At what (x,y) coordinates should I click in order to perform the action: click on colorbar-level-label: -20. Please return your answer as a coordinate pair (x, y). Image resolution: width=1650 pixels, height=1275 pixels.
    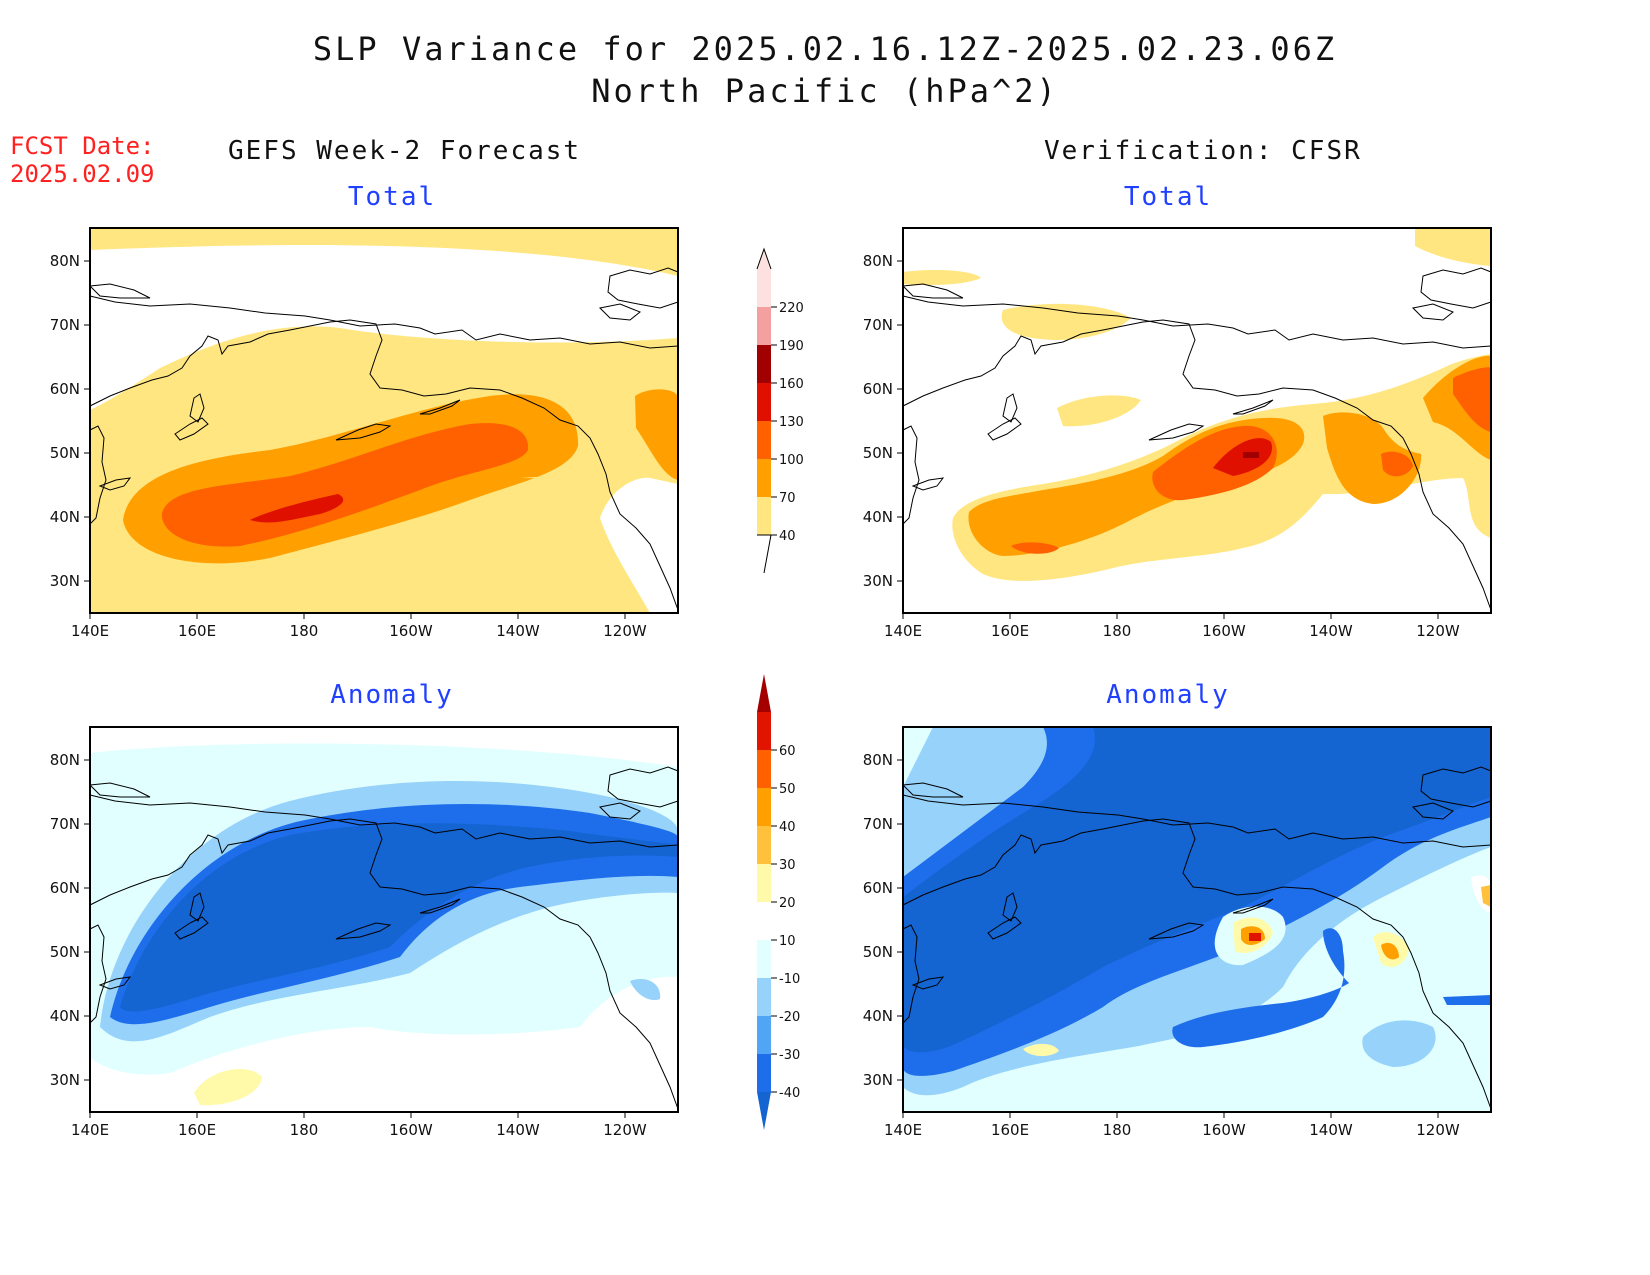
    Looking at the image, I should click on (789, 1017).